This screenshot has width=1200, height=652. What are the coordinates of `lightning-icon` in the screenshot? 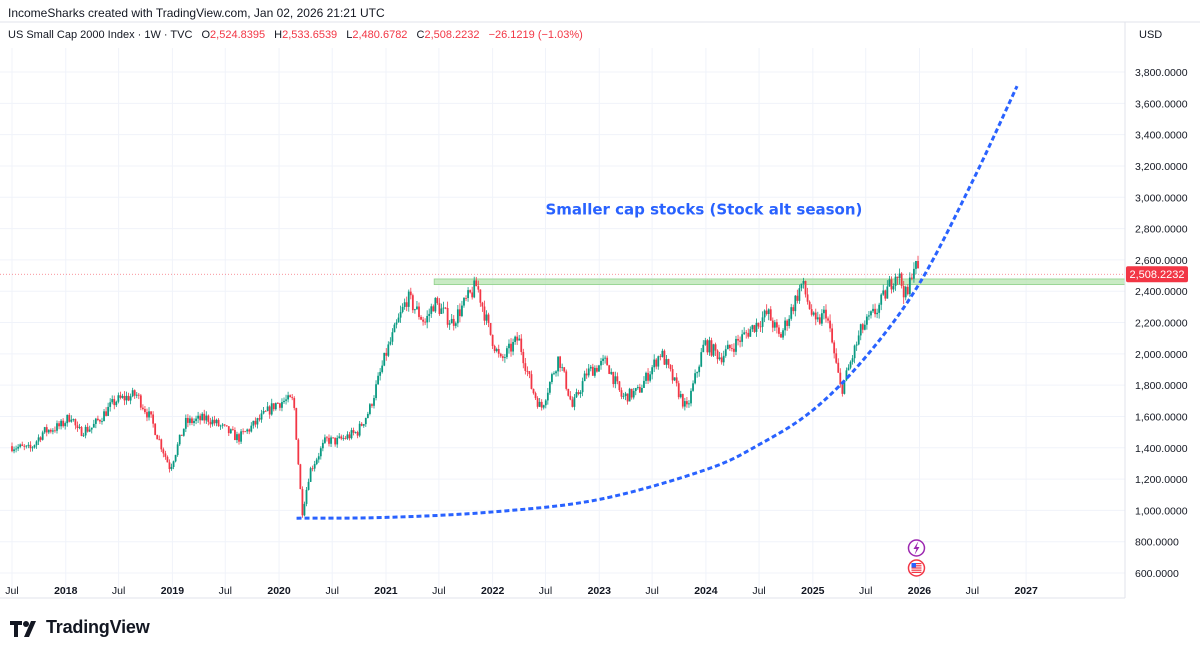 It's located at (916, 548).